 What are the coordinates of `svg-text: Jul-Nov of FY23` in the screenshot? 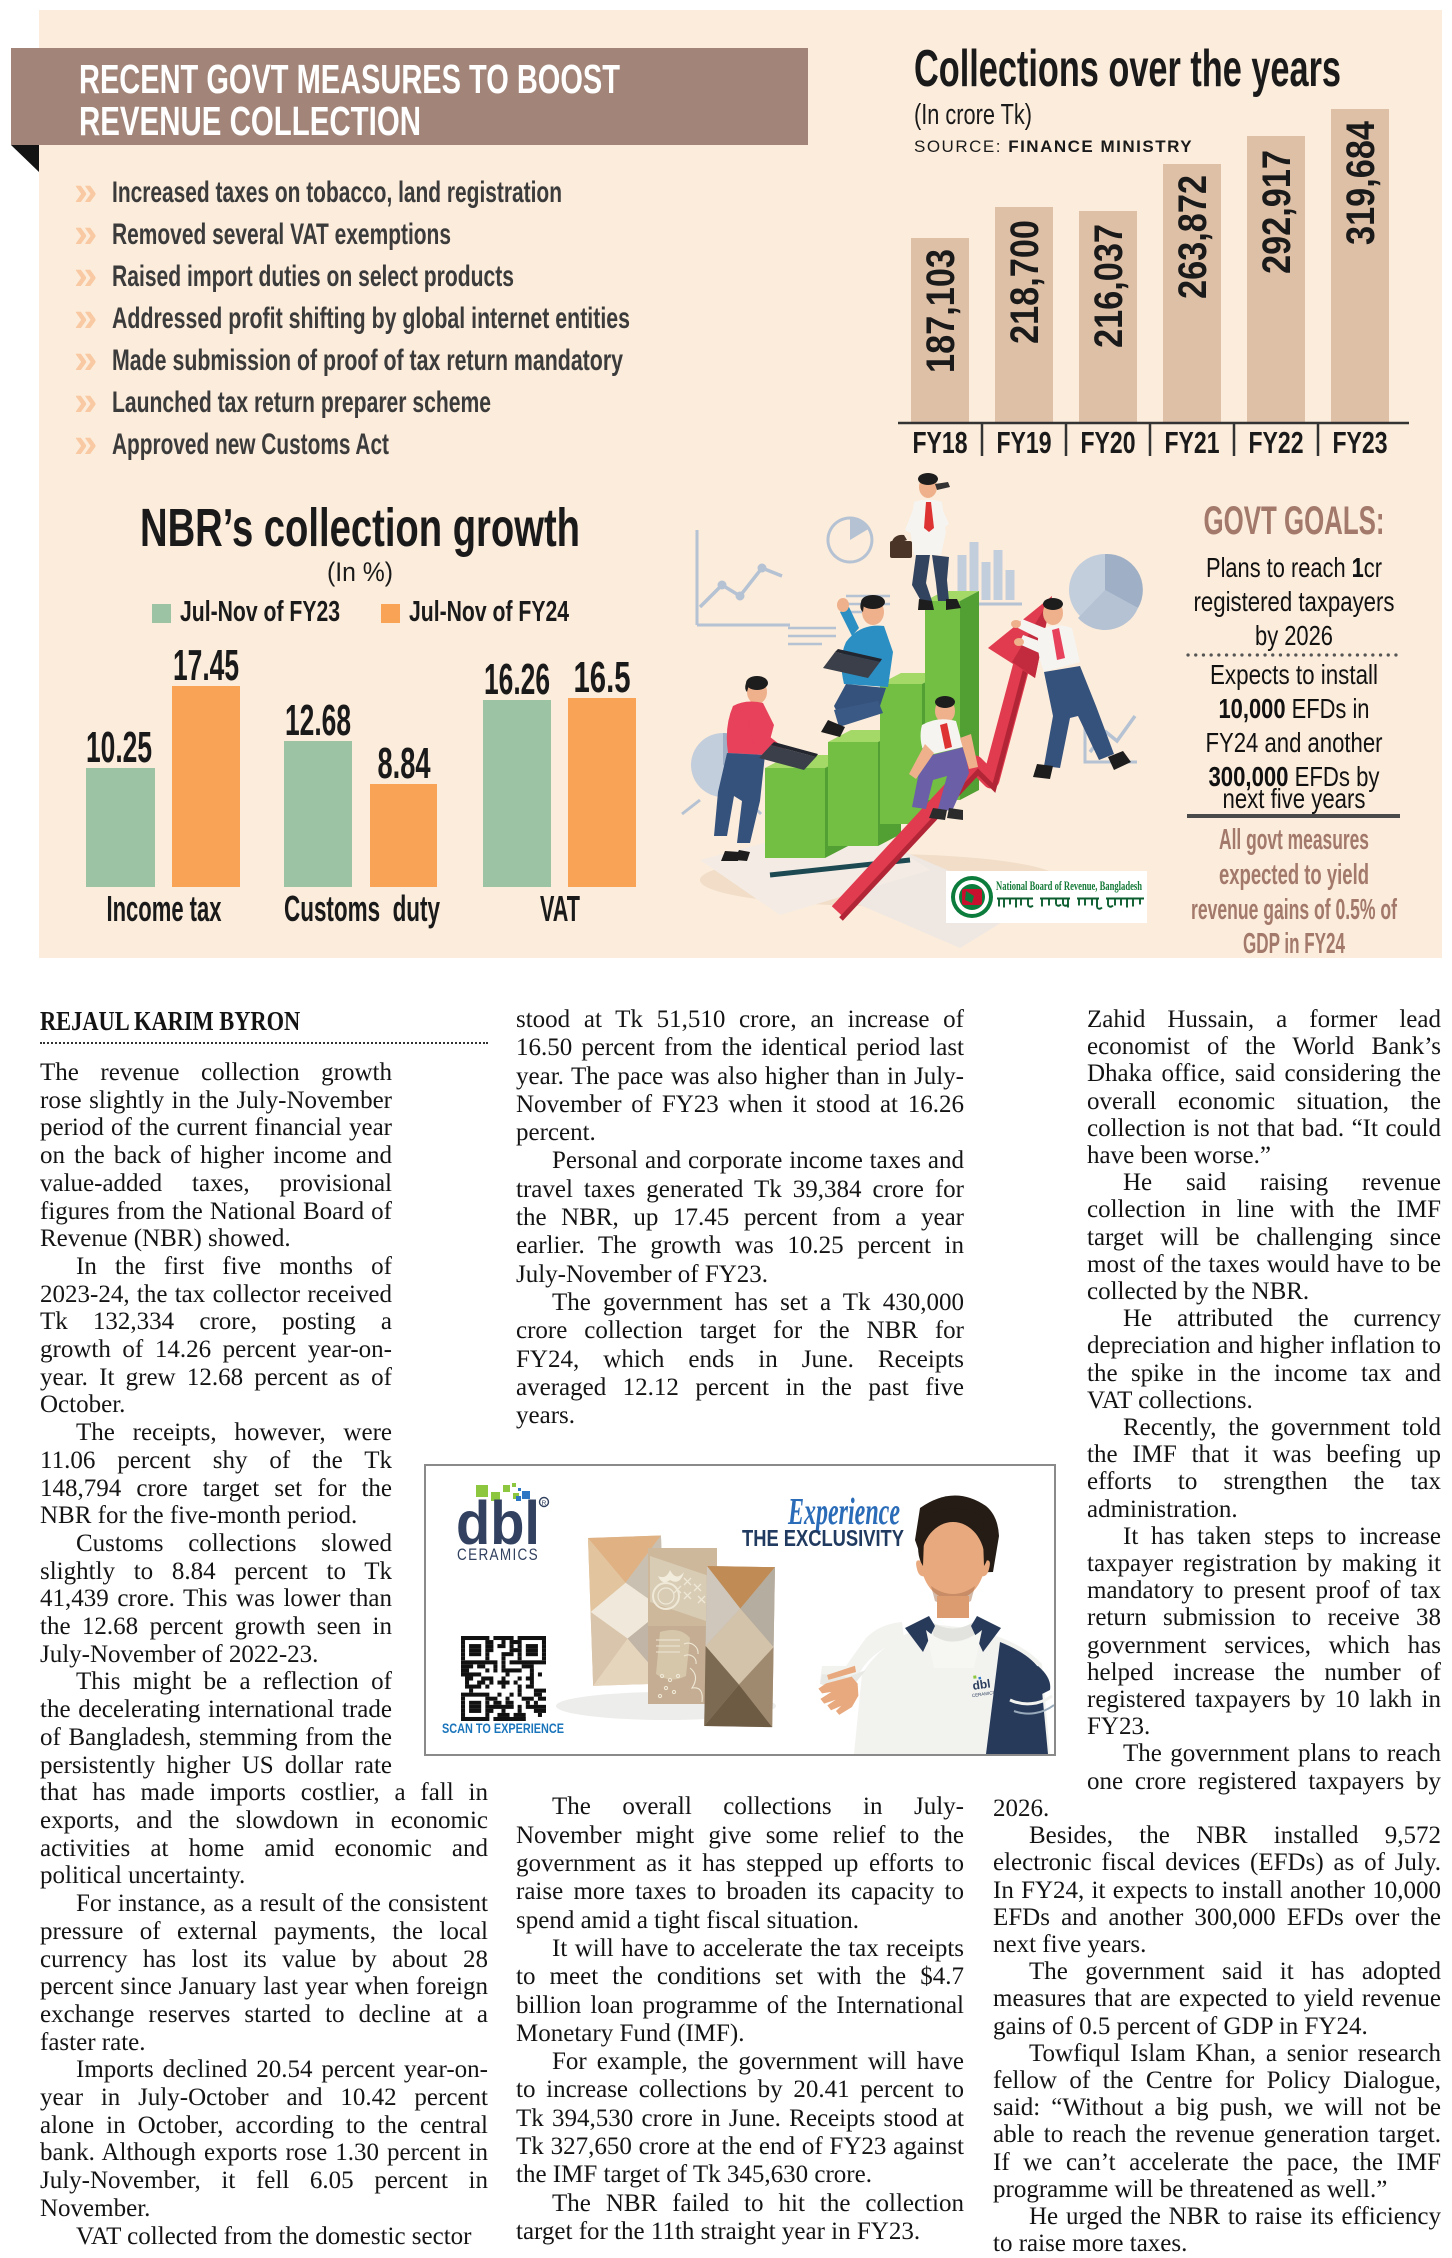 It's located at (260, 612).